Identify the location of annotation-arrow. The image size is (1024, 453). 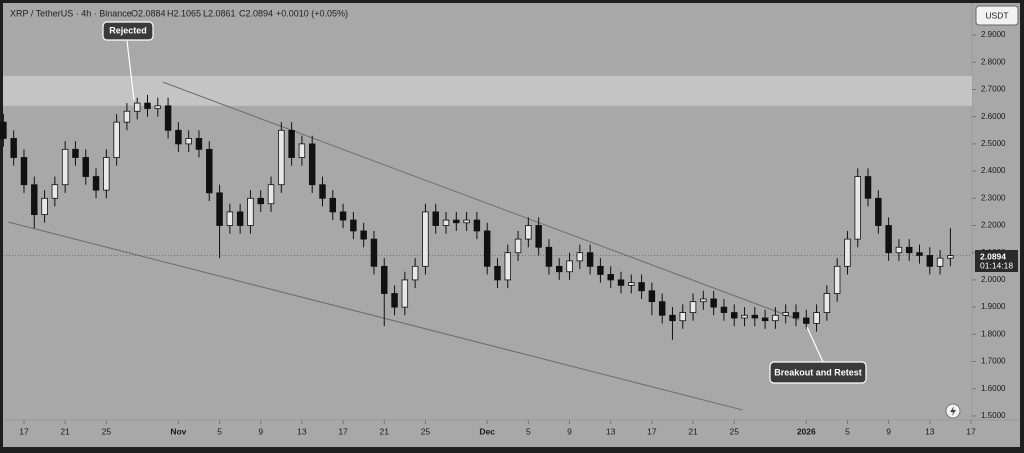
(815, 344).